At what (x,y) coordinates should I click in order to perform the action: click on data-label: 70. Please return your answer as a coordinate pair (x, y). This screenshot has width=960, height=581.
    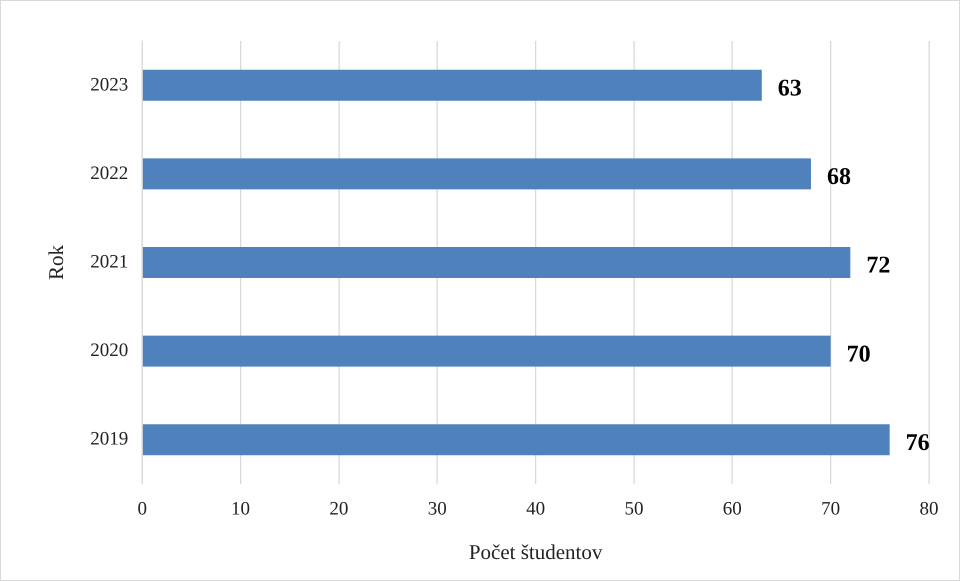
    Looking at the image, I should click on (858, 354).